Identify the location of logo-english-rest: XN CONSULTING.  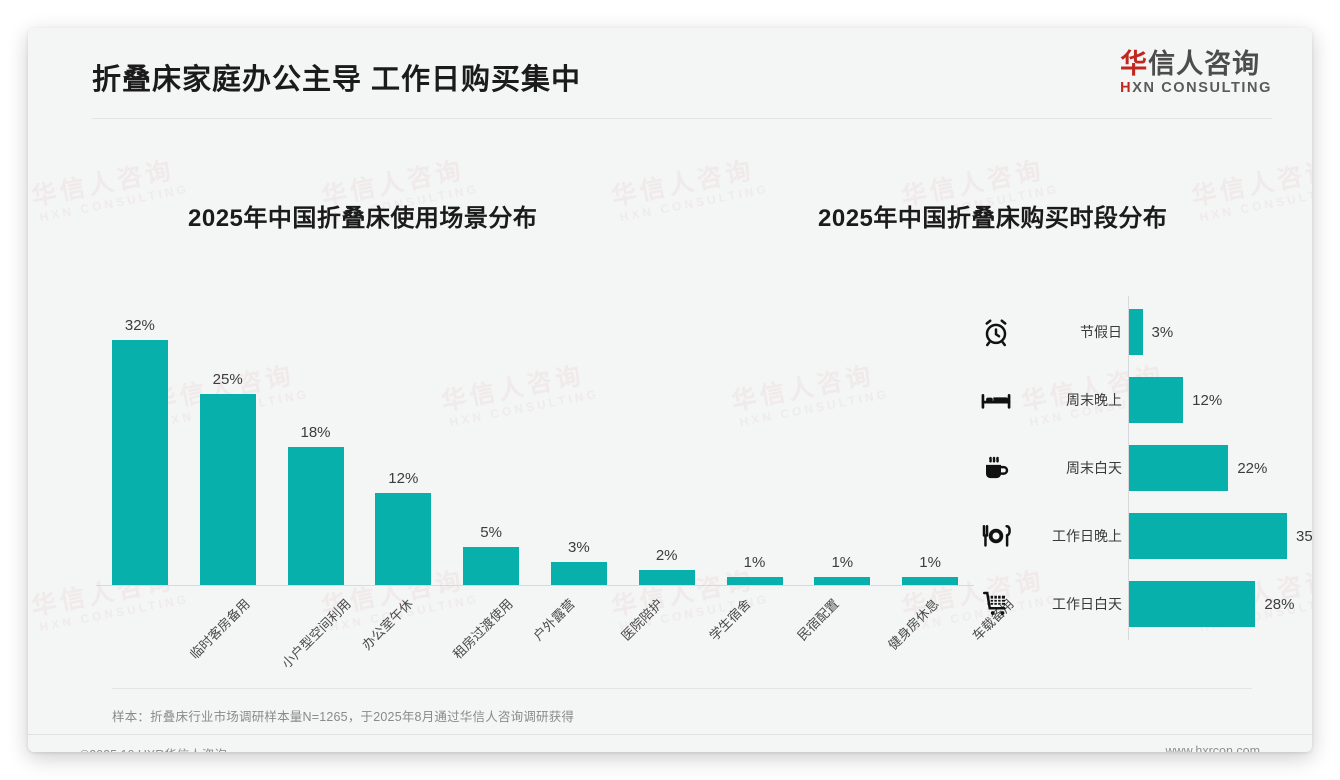
(1202, 88).